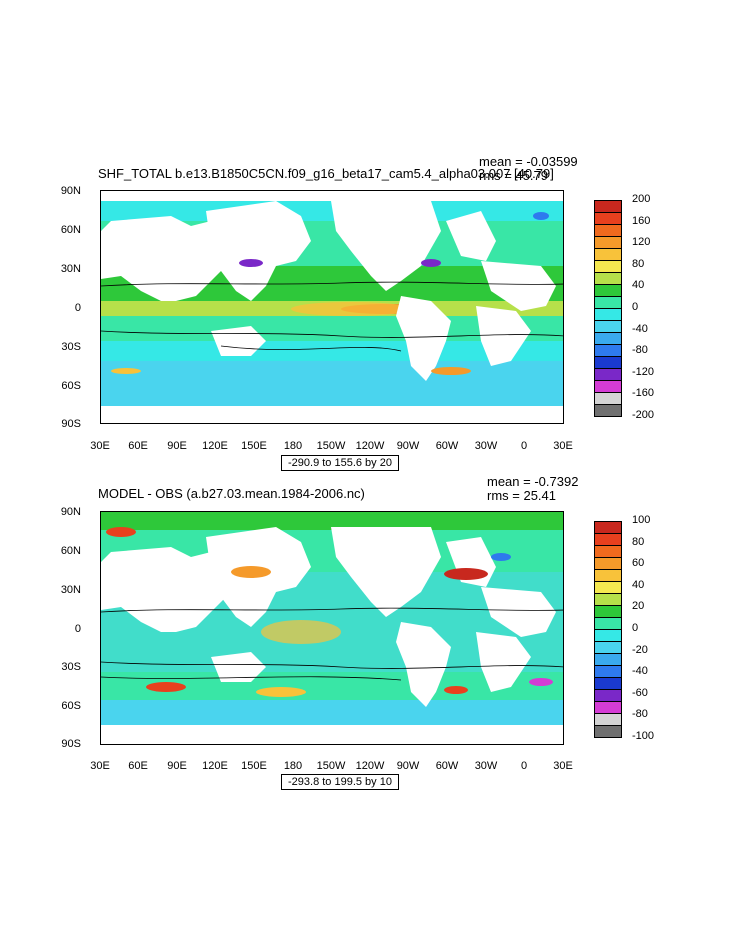  What do you see at coordinates (522, 495) in the screenshot?
I see `rms-stat: rms = 25.41` at bounding box center [522, 495].